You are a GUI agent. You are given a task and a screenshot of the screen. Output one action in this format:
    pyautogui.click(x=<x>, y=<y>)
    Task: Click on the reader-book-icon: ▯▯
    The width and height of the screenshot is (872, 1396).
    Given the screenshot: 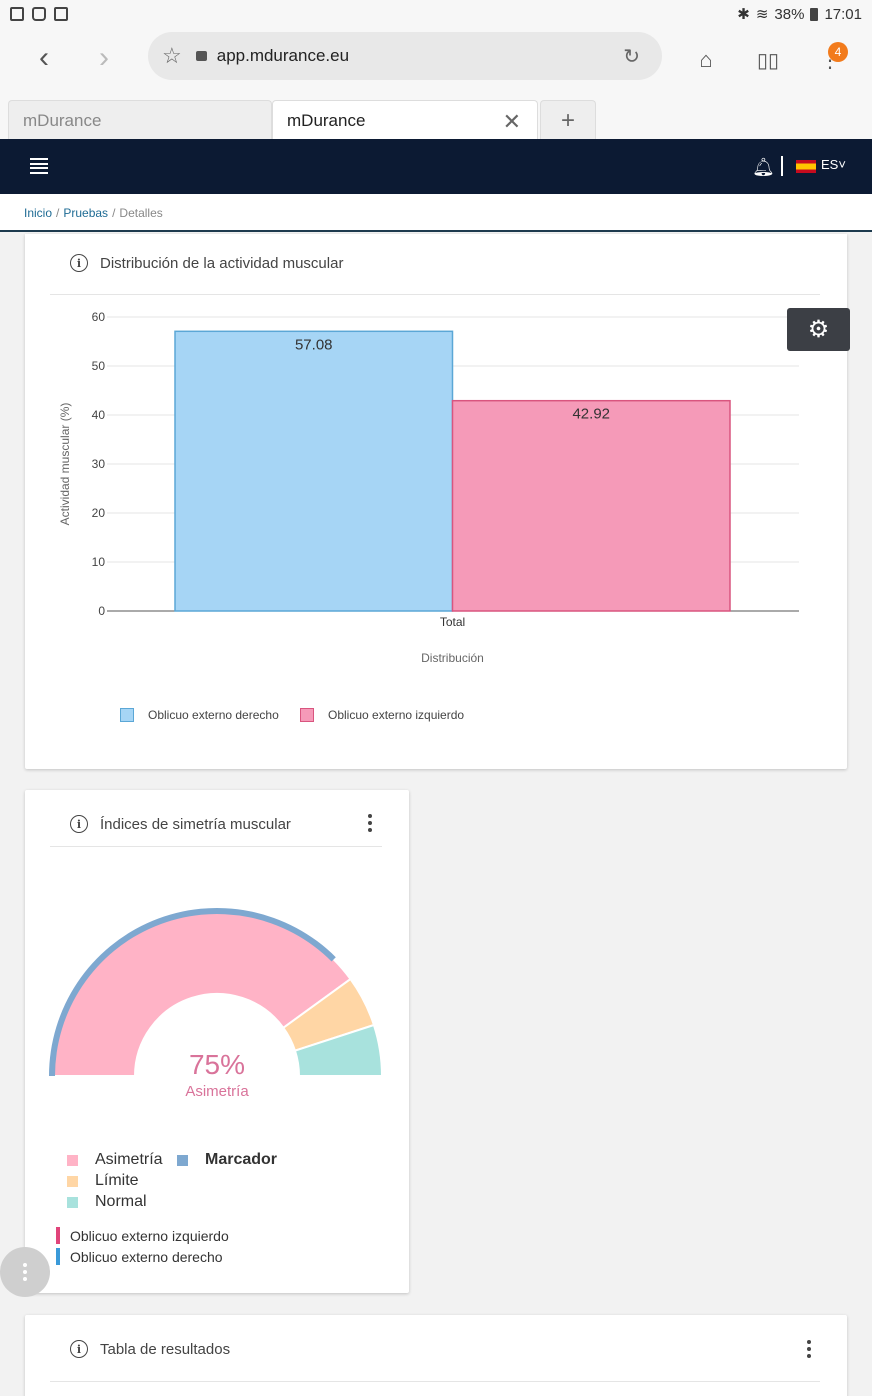 What is the action you would take?
    pyautogui.click(x=767, y=60)
    